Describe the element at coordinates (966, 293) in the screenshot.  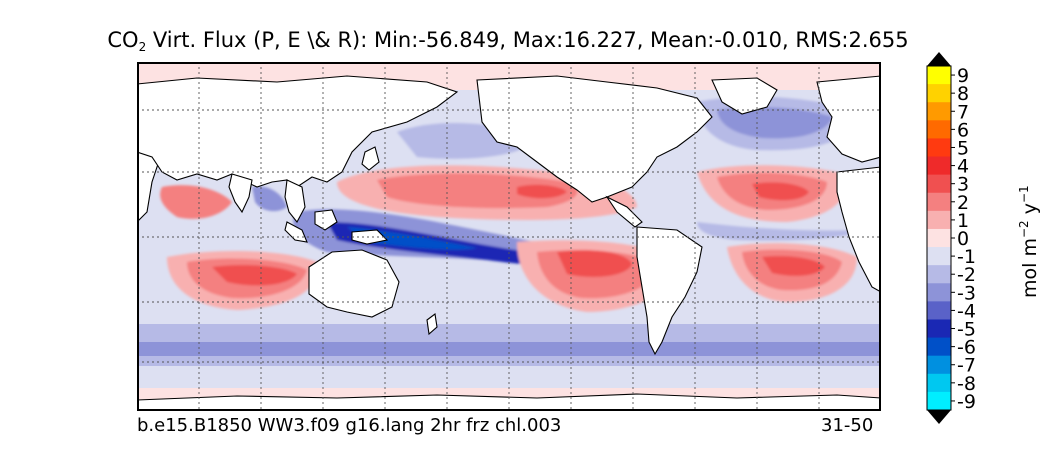
I see `colorbar-tick-label: -3` at that location.